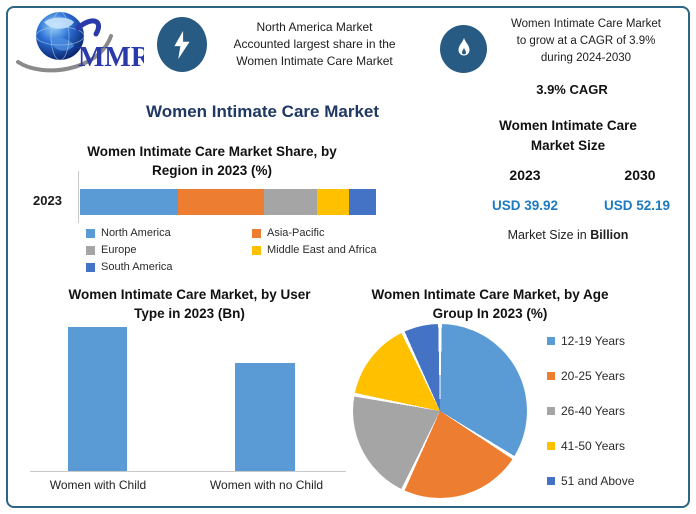 The image size is (696, 514). What do you see at coordinates (111, 57) in the screenshot?
I see `logo-text: MMR` at bounding box center [111, 57].